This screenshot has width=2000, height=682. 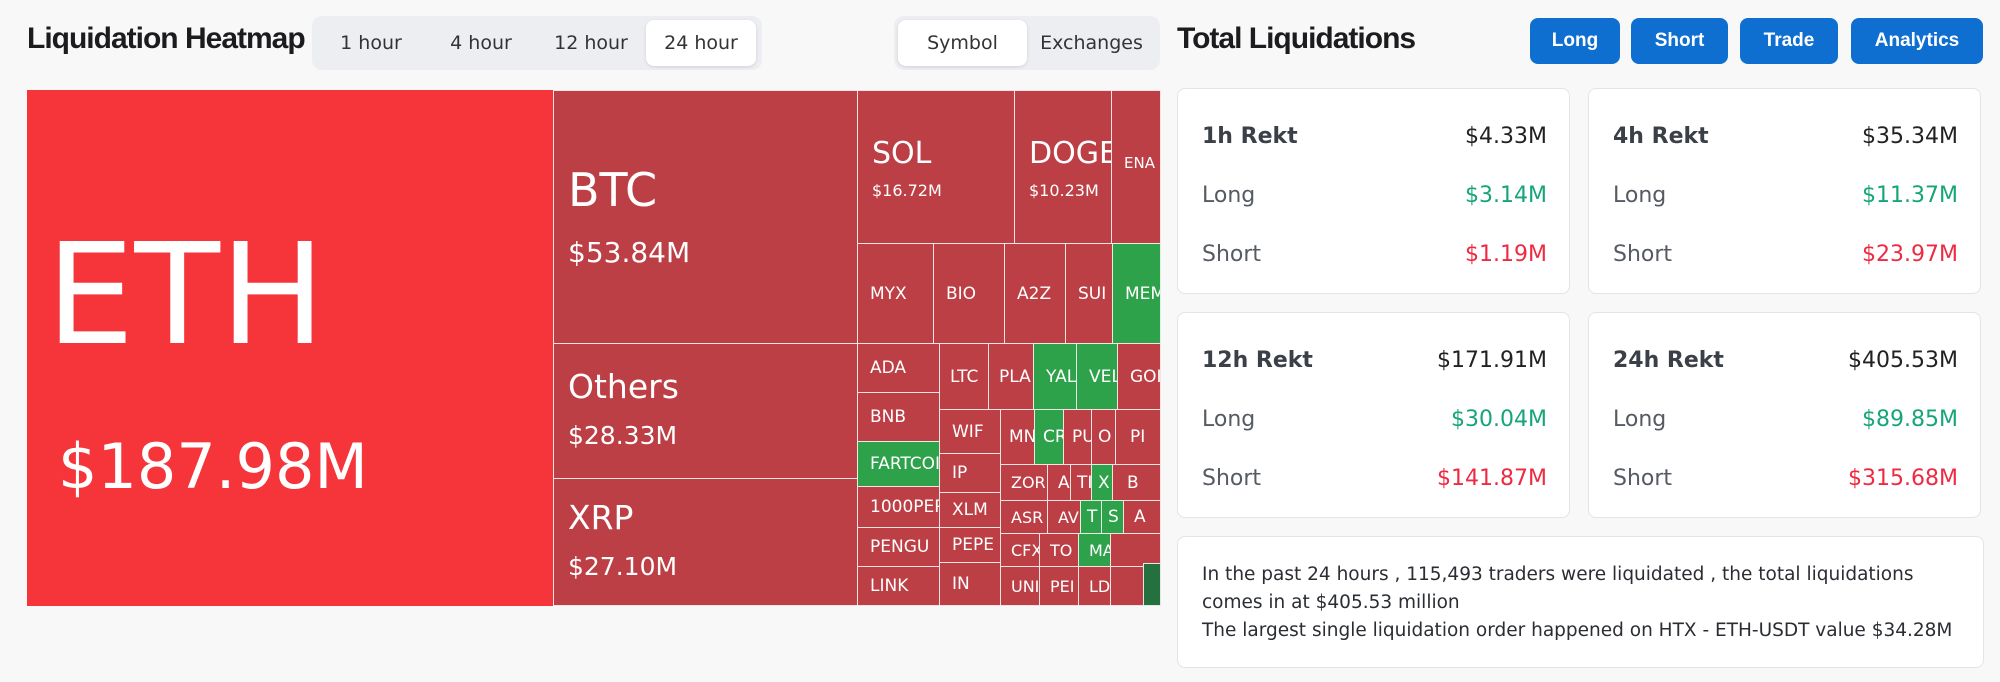 I want to click on tile-symbol: X, so click(x=1104, y=482).